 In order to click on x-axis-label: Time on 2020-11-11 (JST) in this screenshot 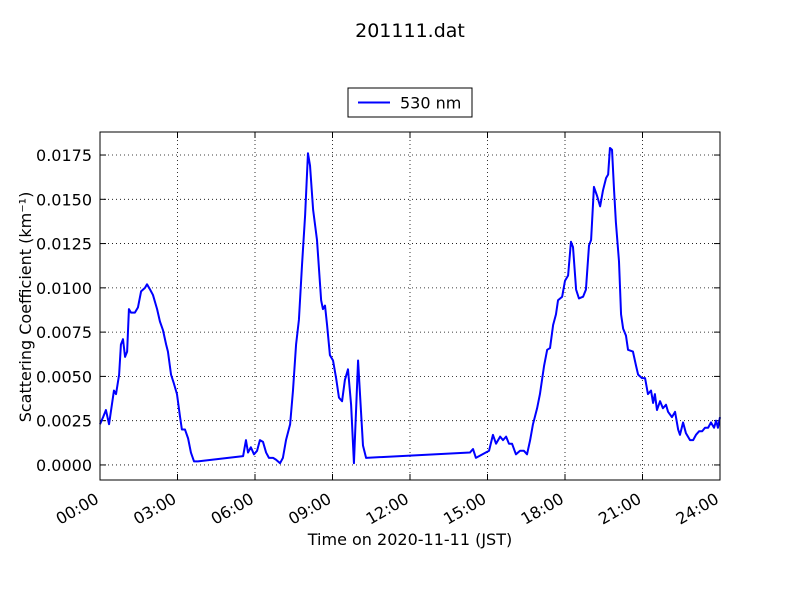, I will do `click(409, 539)`.